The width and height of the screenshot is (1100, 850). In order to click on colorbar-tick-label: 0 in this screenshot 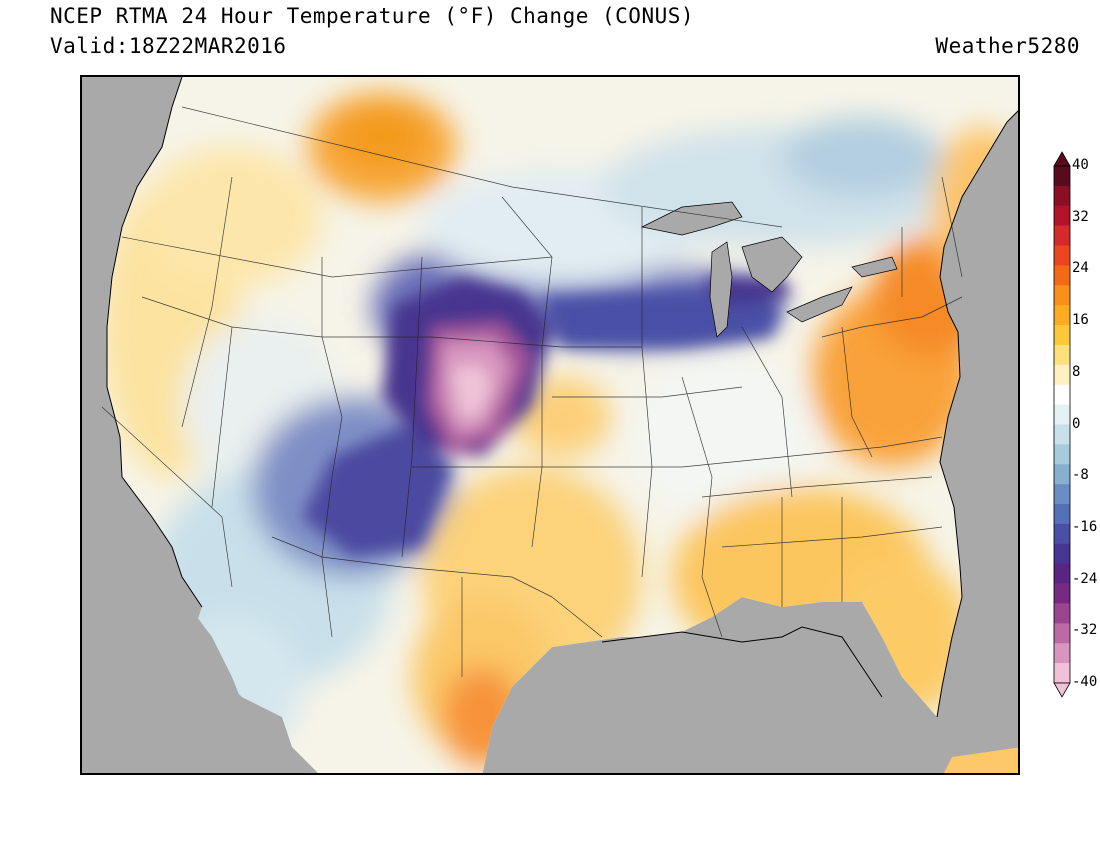, I will do `click(1076, 423)`.